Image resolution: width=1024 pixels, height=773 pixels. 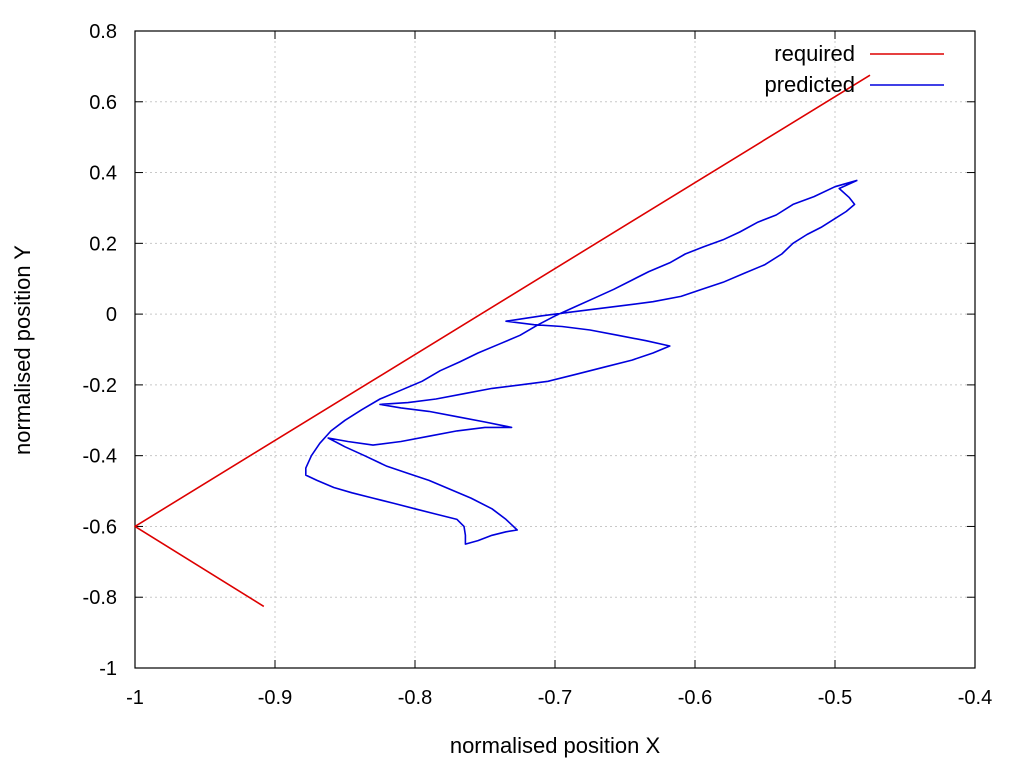 What do you see at coordinates (100, 527) in the screenshot?
I see `y-tick-label: -0.6` at bounding box center [100, 527].